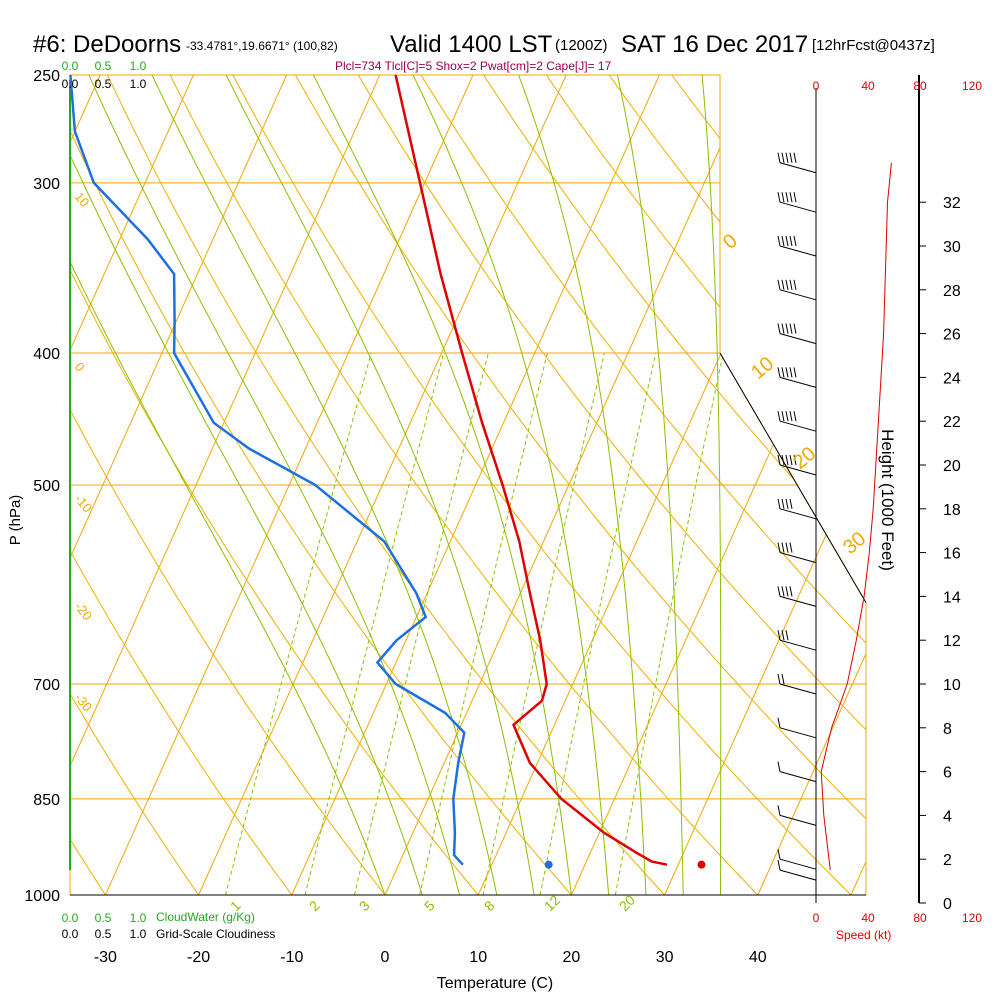 Image resolution: width=1000 pixels, height=1000 pixels. What do you see at coordinates (762, 368) in the screenshot?
I see `adiabat-label-right: 10` at bounding box center [762, 368].